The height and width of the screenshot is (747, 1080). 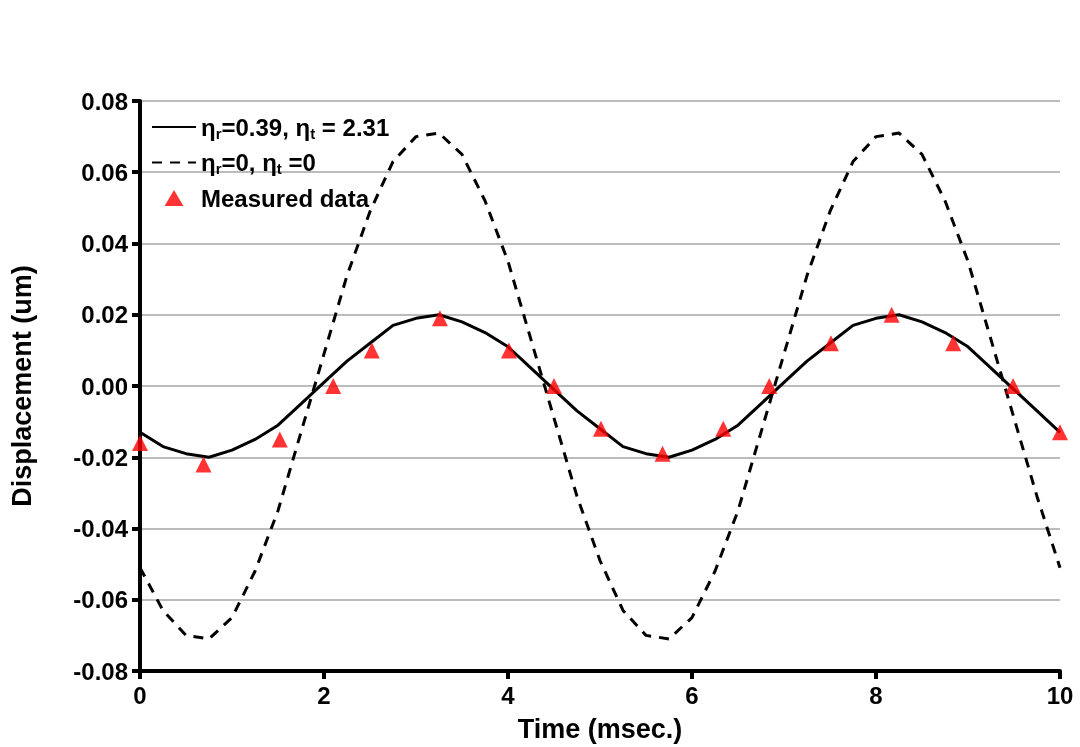 What do you see at coordinates (104, 172) in the screenshot?
I see `y-tick-label: 0.06` at bounding box center [104, 172].